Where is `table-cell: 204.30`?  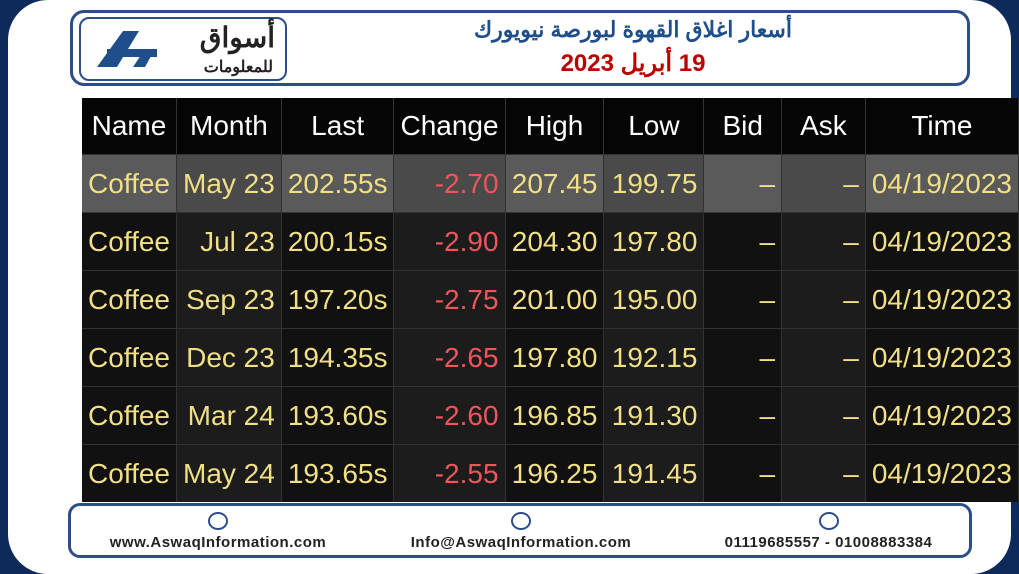
table-cell: 204.30 is located at coordinates (555, 241).